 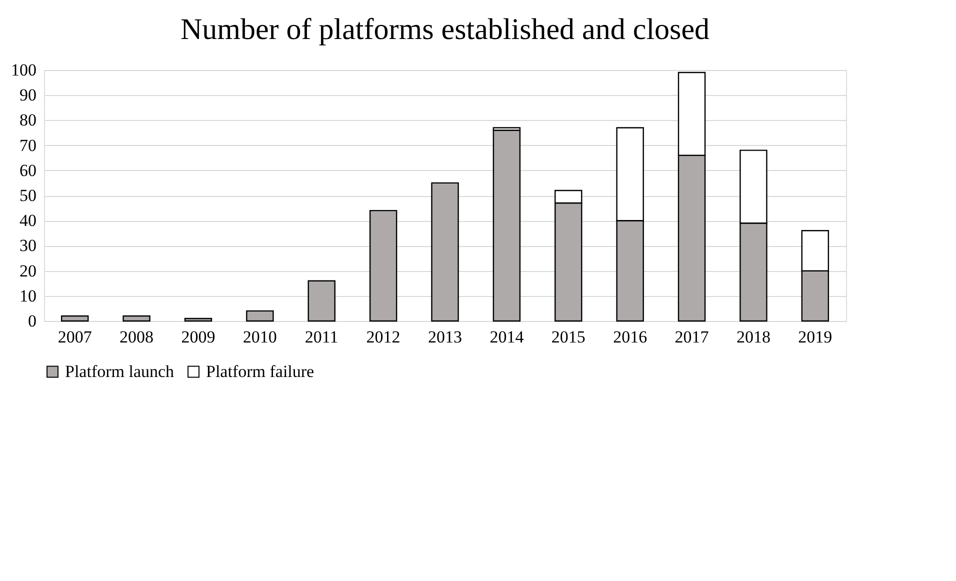 What do you see at coordinates (383, 337) in the screenshot?
I see `x-tick-label: 2012` at bounding box center [383, 337].